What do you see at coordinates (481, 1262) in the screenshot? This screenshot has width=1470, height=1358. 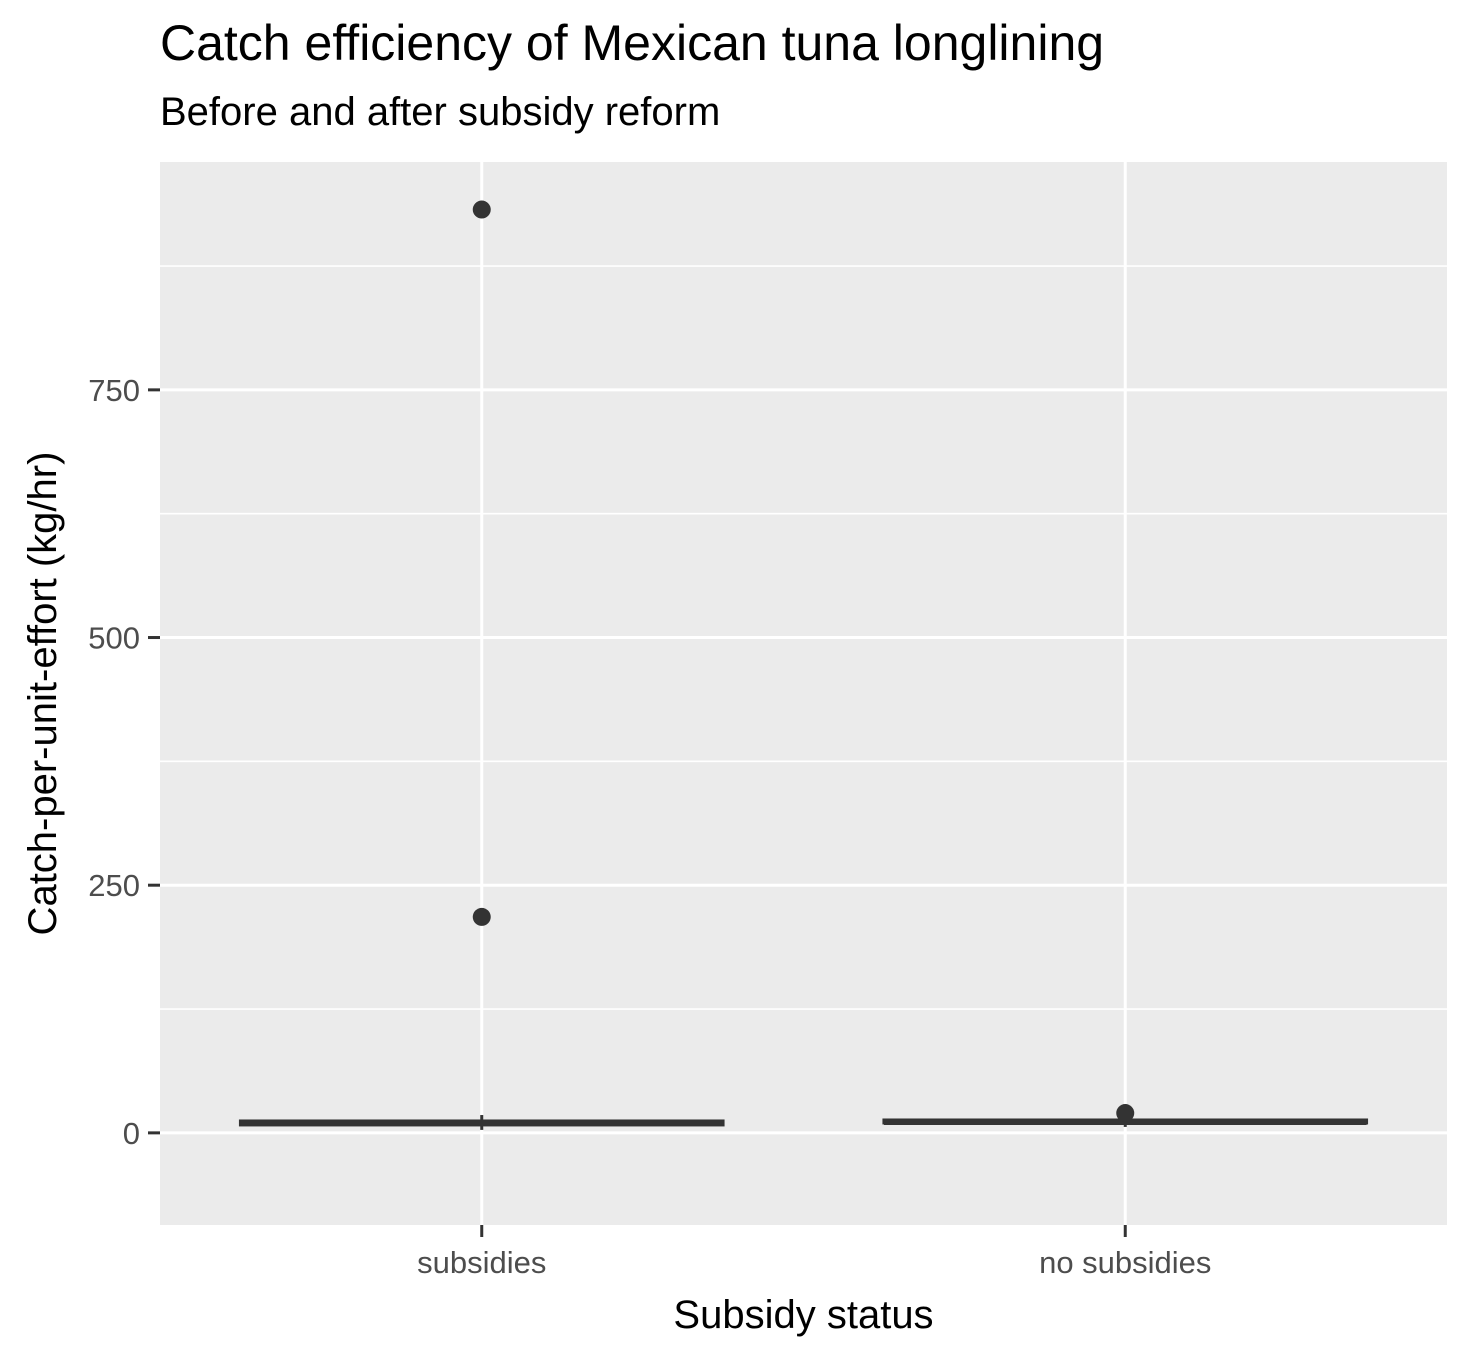 I see `x-tick-label: subsidies` at bounding box center [481, 1262].